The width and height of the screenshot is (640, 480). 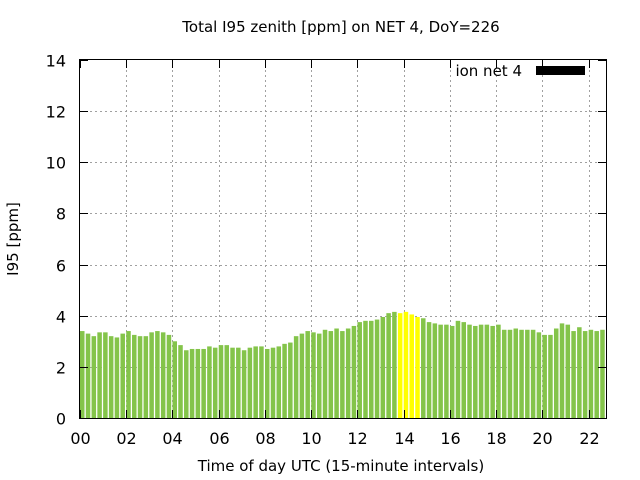 What do you see at coordinates (80, 438) in the screenshot?
I see `x-tick-label: 00` at bounding box center [80, 438].